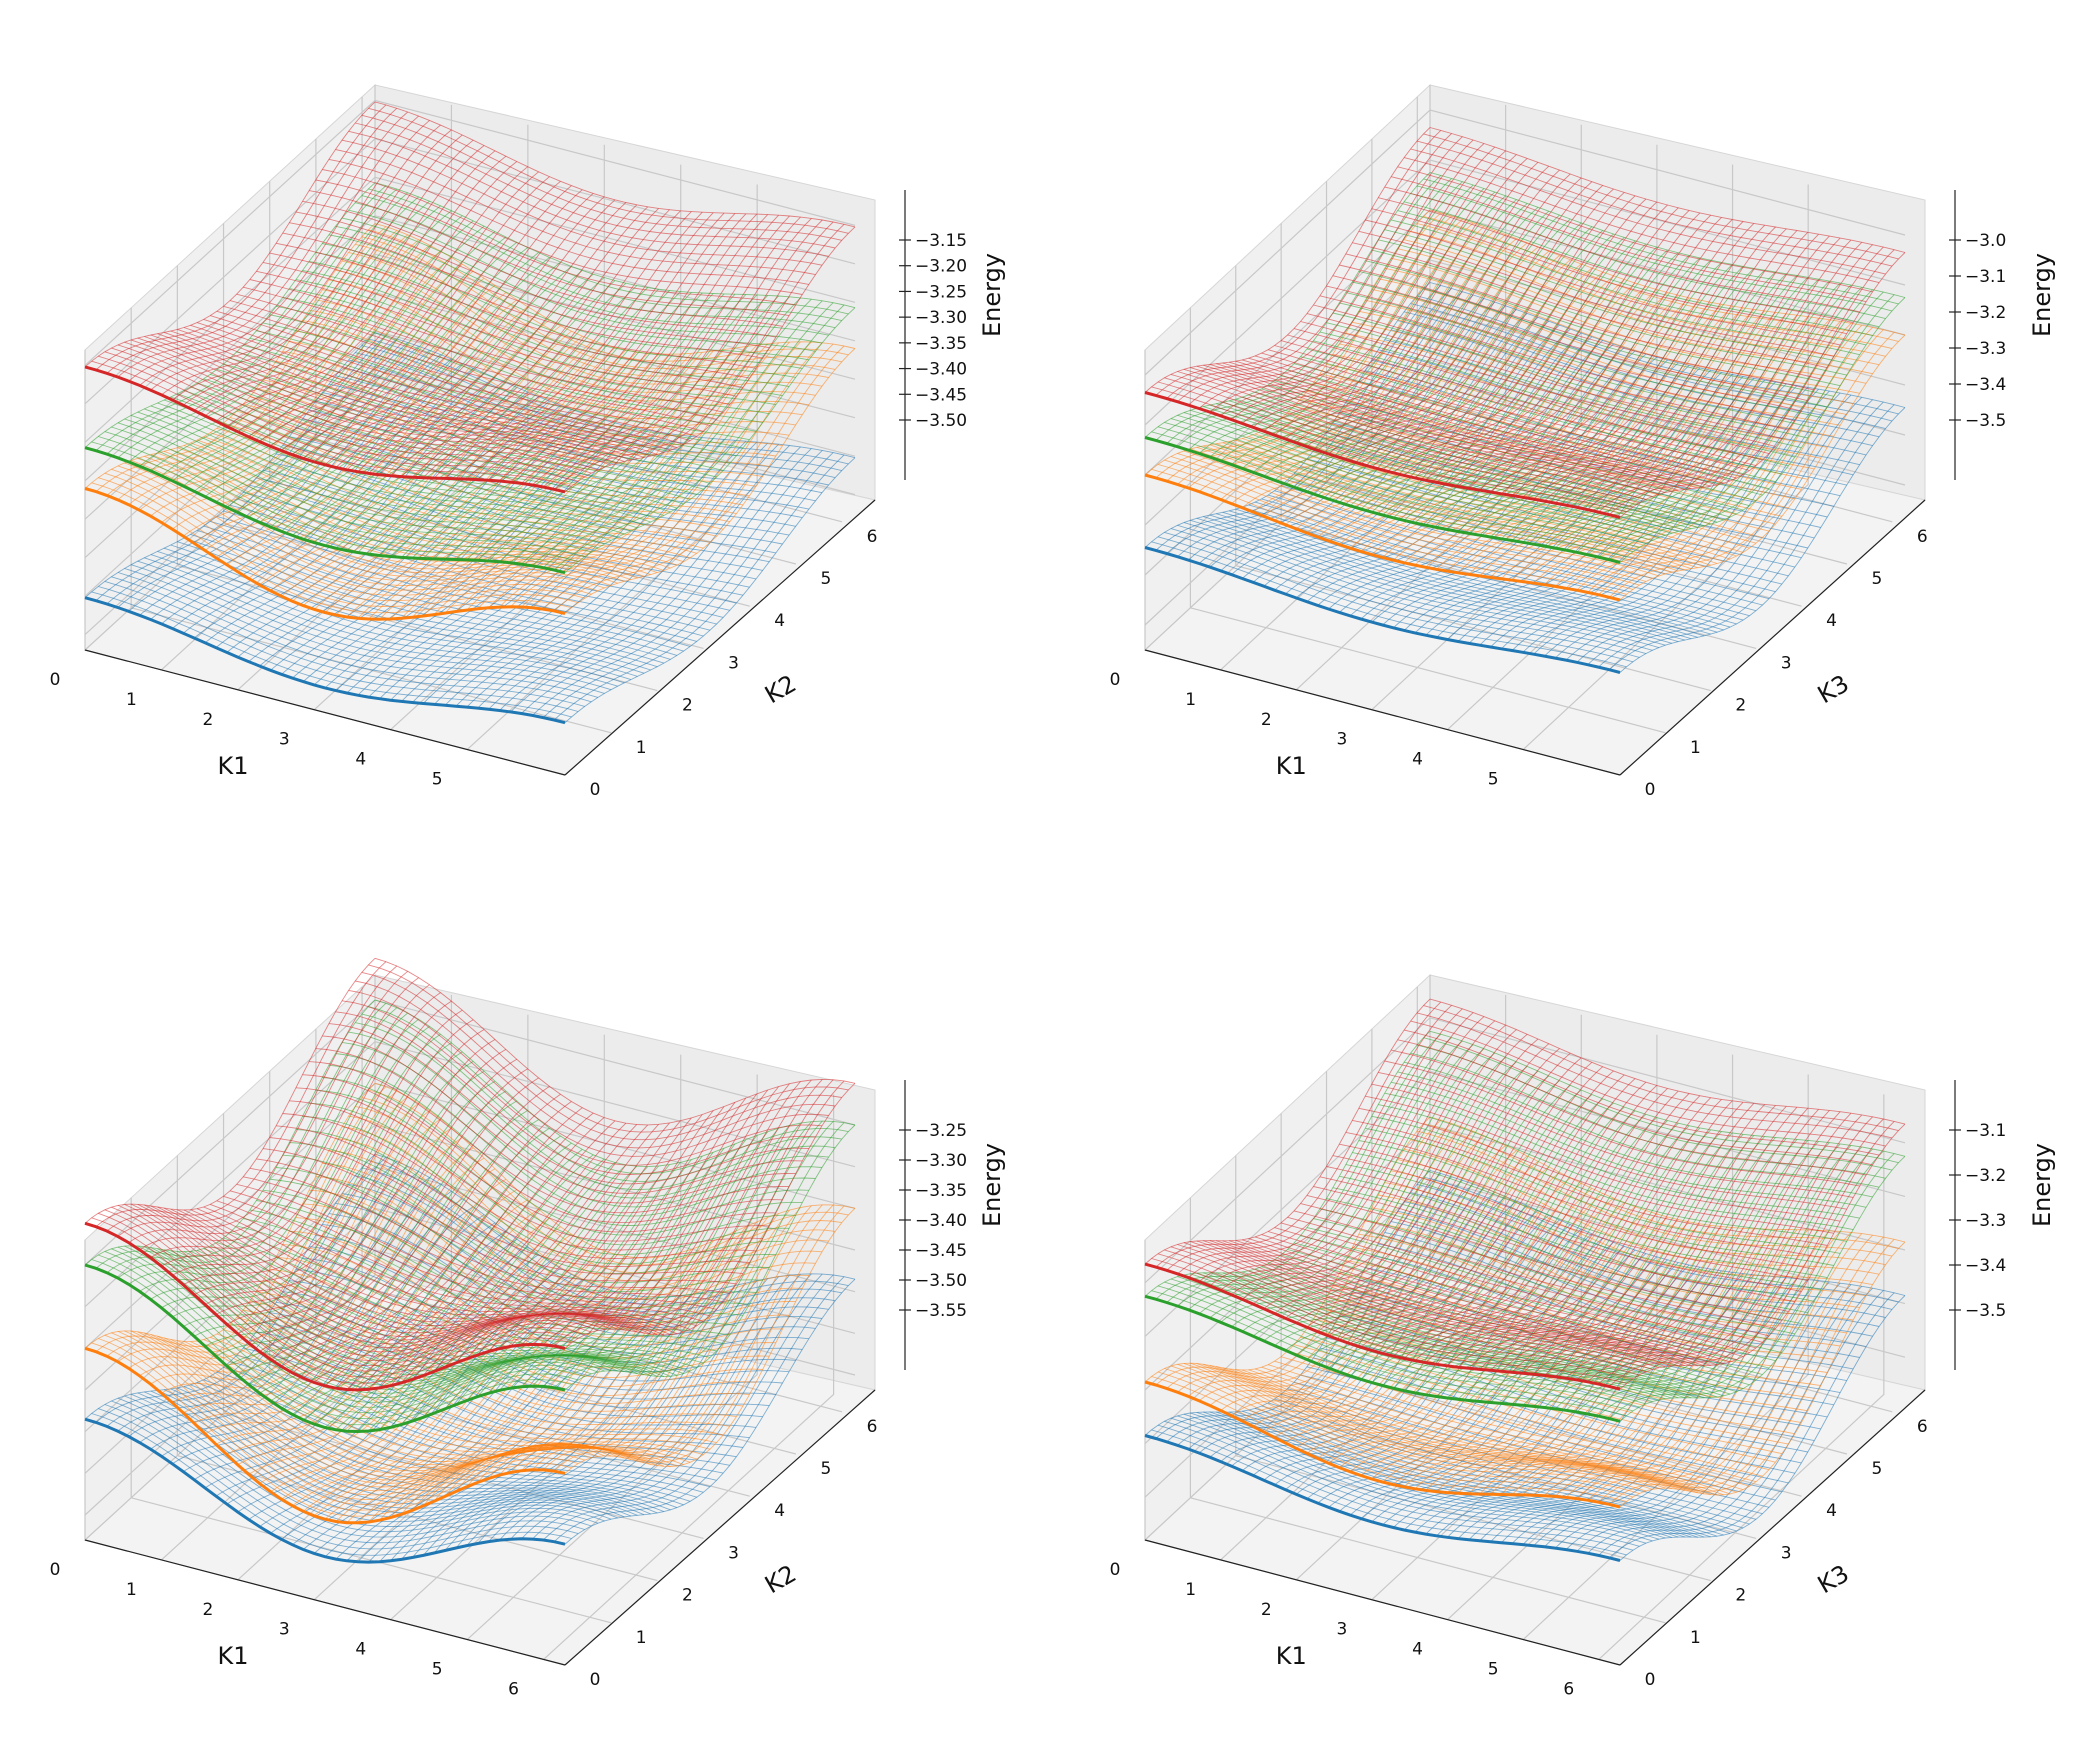 The height and width of the screenshot is (1753, 2087). Describe the element at coordinates (779, 621) in the screenshot. I see `y-tick-label: 4` at that location.